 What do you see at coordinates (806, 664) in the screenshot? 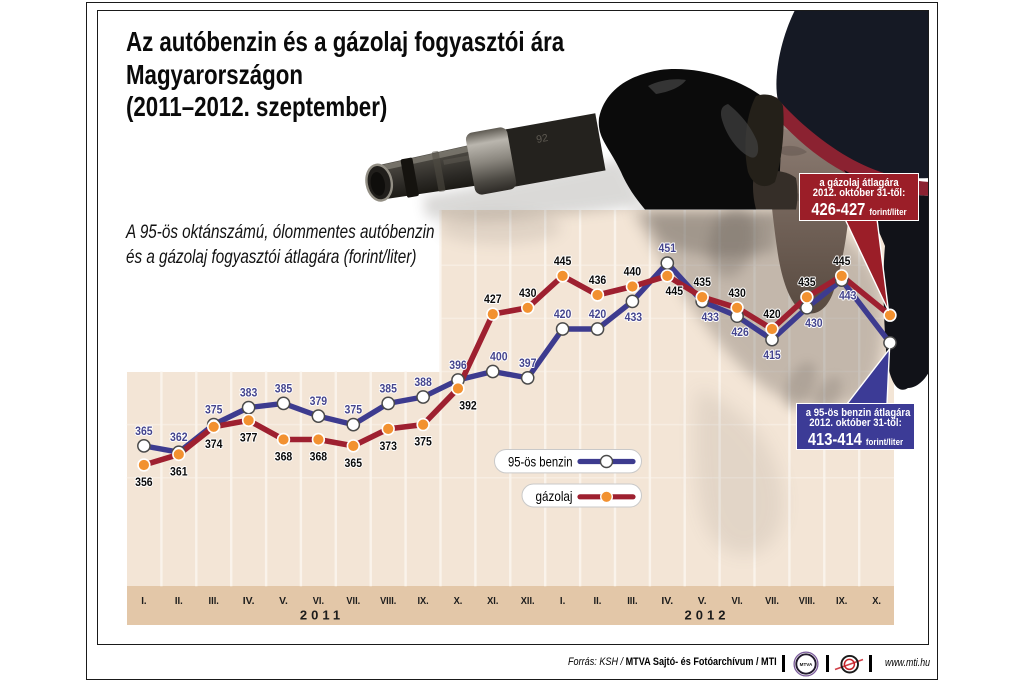
I see `svg-text: MTVA` at bounding box center [806, 664].